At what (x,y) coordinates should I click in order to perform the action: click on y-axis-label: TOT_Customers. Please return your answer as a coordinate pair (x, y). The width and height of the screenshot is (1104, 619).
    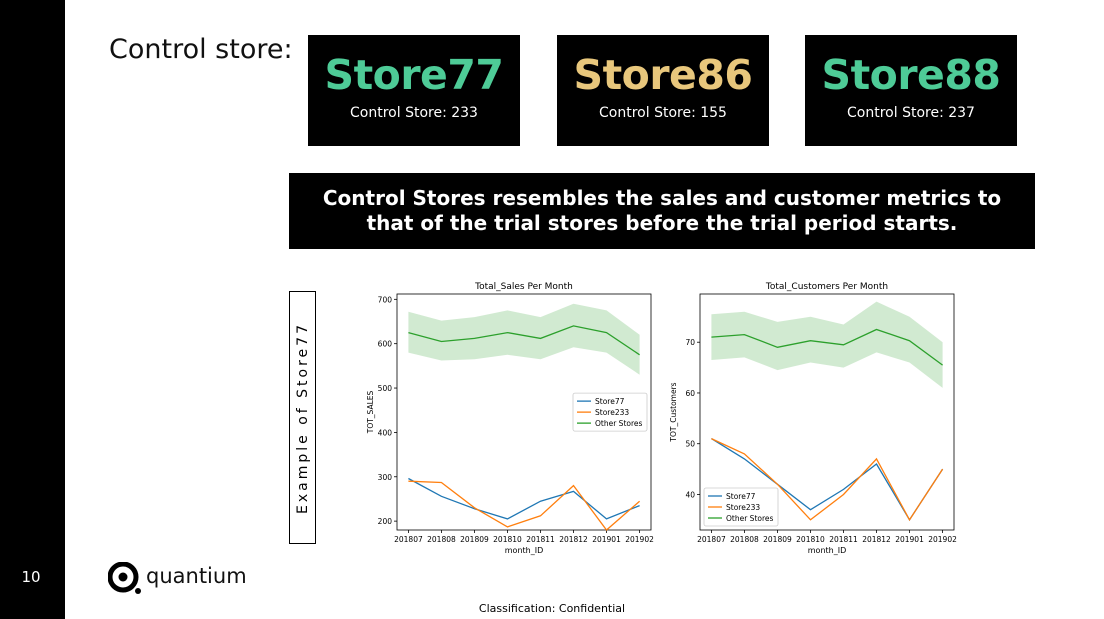
    Looking at the image, I should click on (673, 412).